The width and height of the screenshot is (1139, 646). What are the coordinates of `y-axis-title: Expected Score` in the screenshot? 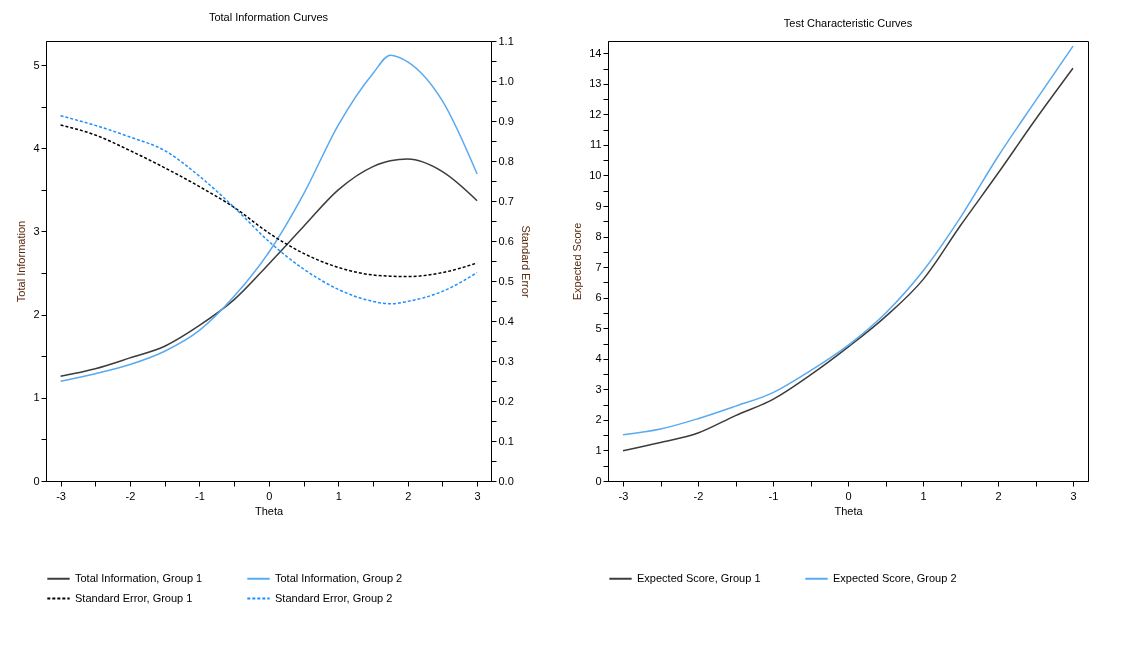 It's located at (577, 261).